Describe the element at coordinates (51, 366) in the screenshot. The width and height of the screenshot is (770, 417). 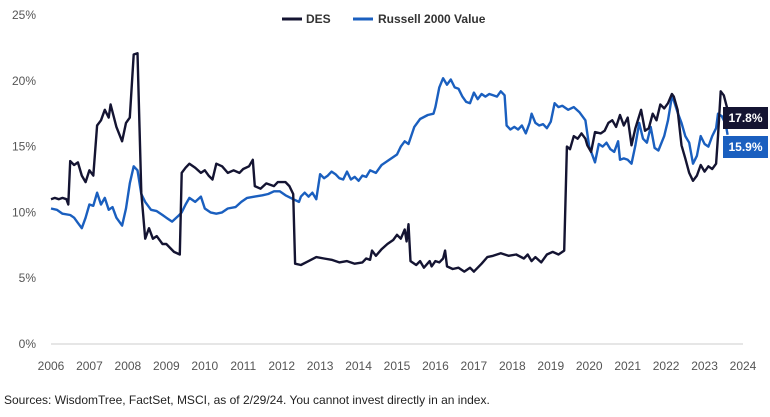
I see `x-tick-label: 2006` at that location.